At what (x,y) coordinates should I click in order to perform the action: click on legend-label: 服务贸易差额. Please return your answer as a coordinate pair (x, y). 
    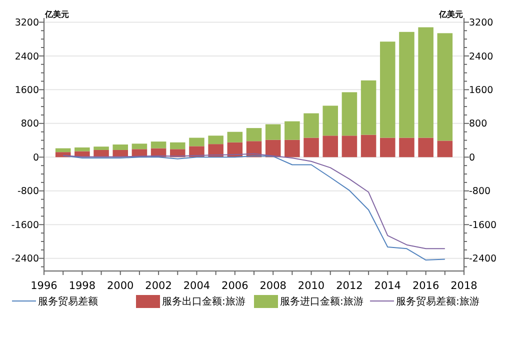
    Looking at the image, I should click on (68, 302).